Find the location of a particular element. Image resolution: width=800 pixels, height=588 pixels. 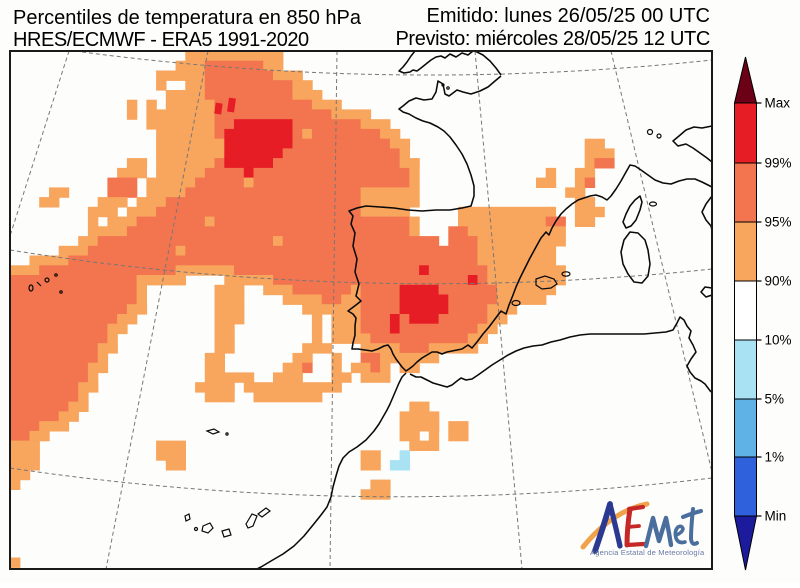

svg-text: 5% is located at coordinates (775, 399).